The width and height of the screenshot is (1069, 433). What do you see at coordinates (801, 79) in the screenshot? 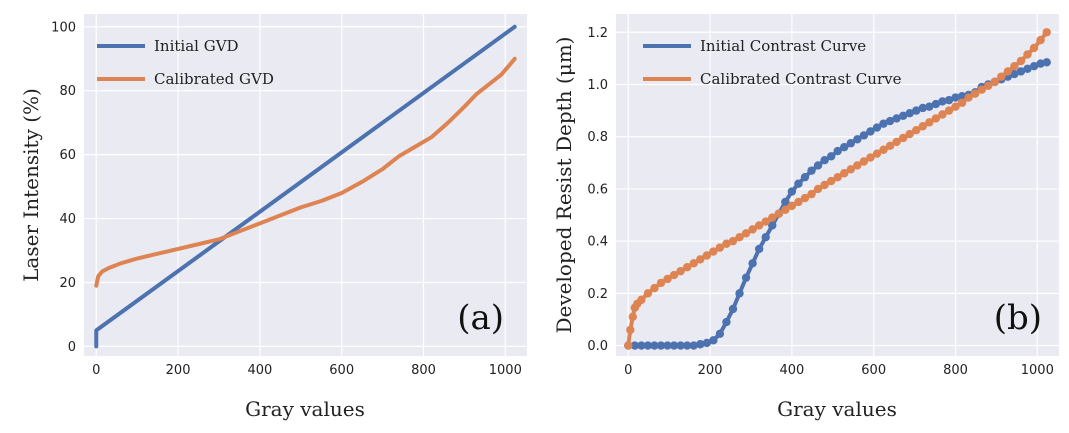
I see `legend-label-calibrated-contrast: Calibrated Contrast Curve` at bounding box center [801, 79].